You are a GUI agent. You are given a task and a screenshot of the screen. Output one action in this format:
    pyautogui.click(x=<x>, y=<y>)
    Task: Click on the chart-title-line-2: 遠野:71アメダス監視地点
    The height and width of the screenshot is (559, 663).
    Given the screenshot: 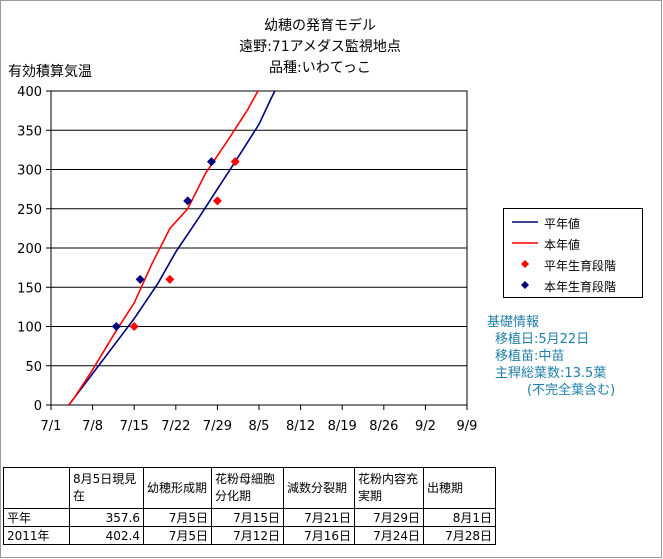 What is the action you would take?
    pyautogui.click(x=320, y=47)
    